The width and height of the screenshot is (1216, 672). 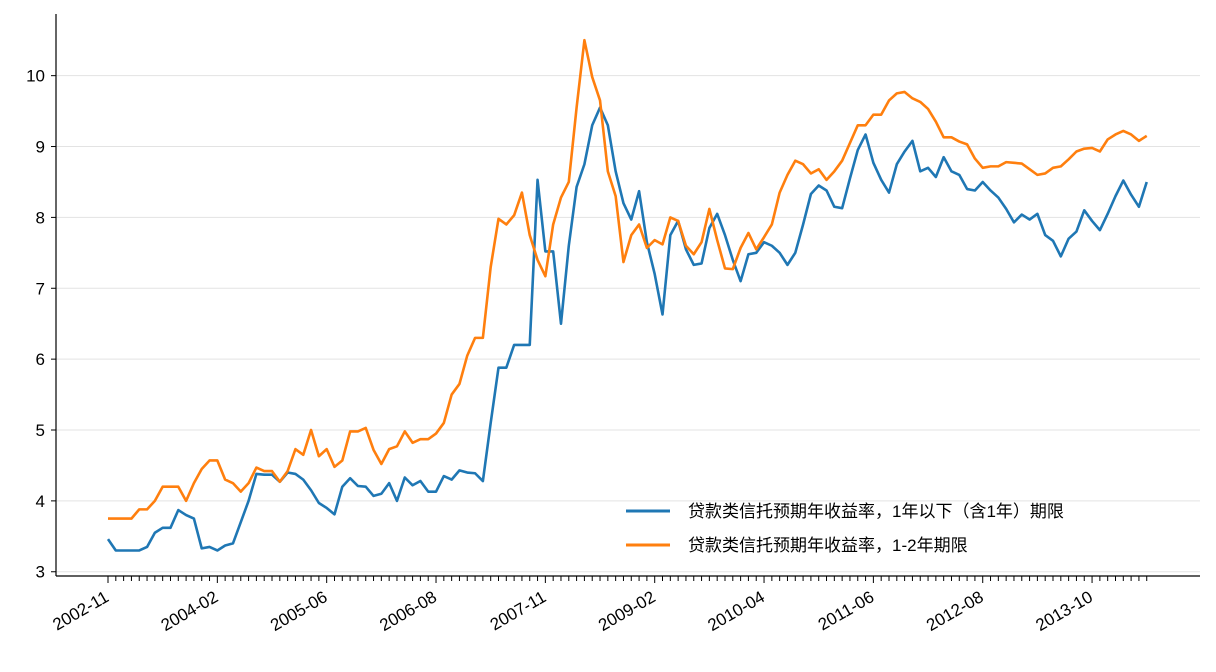 I want to click on y-tick-label: 8, so click(x=40, y=217).